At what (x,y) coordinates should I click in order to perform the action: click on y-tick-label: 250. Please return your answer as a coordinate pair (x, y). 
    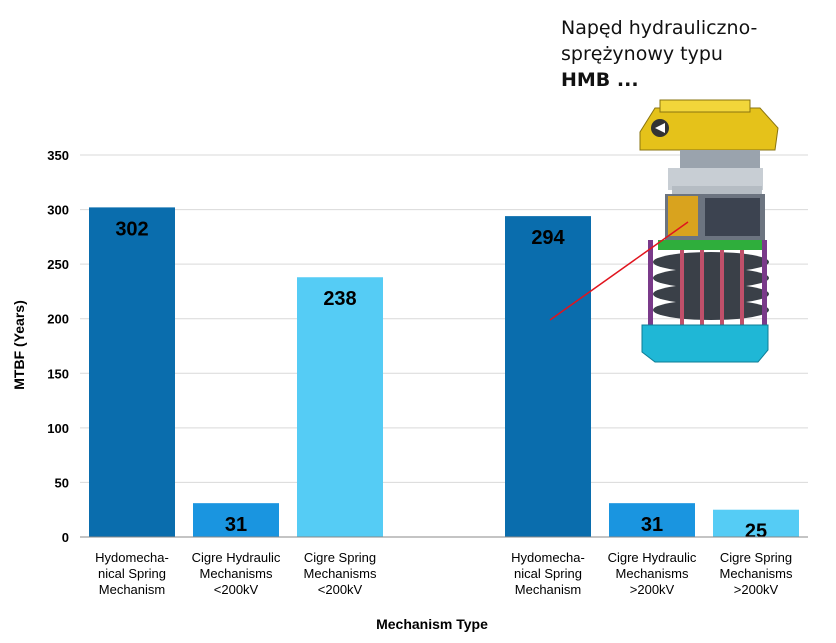
    Looking at the image, I should click on (58, 264).